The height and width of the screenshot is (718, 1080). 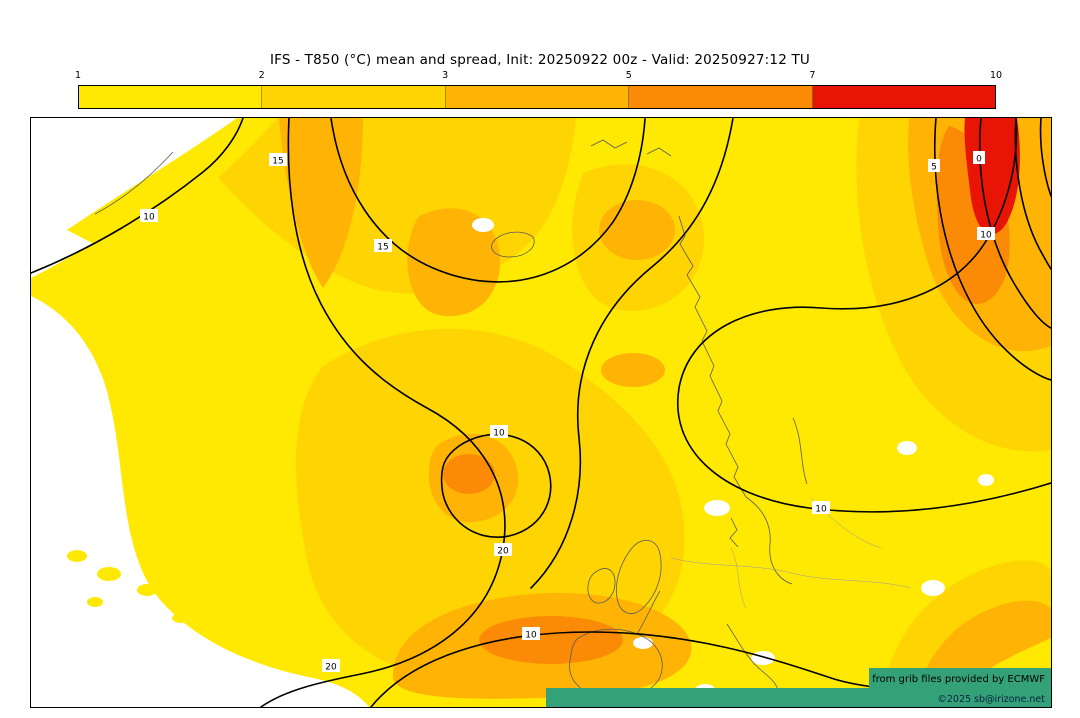 I want to click on legend-tick: 1, so click(x=78, y=75).